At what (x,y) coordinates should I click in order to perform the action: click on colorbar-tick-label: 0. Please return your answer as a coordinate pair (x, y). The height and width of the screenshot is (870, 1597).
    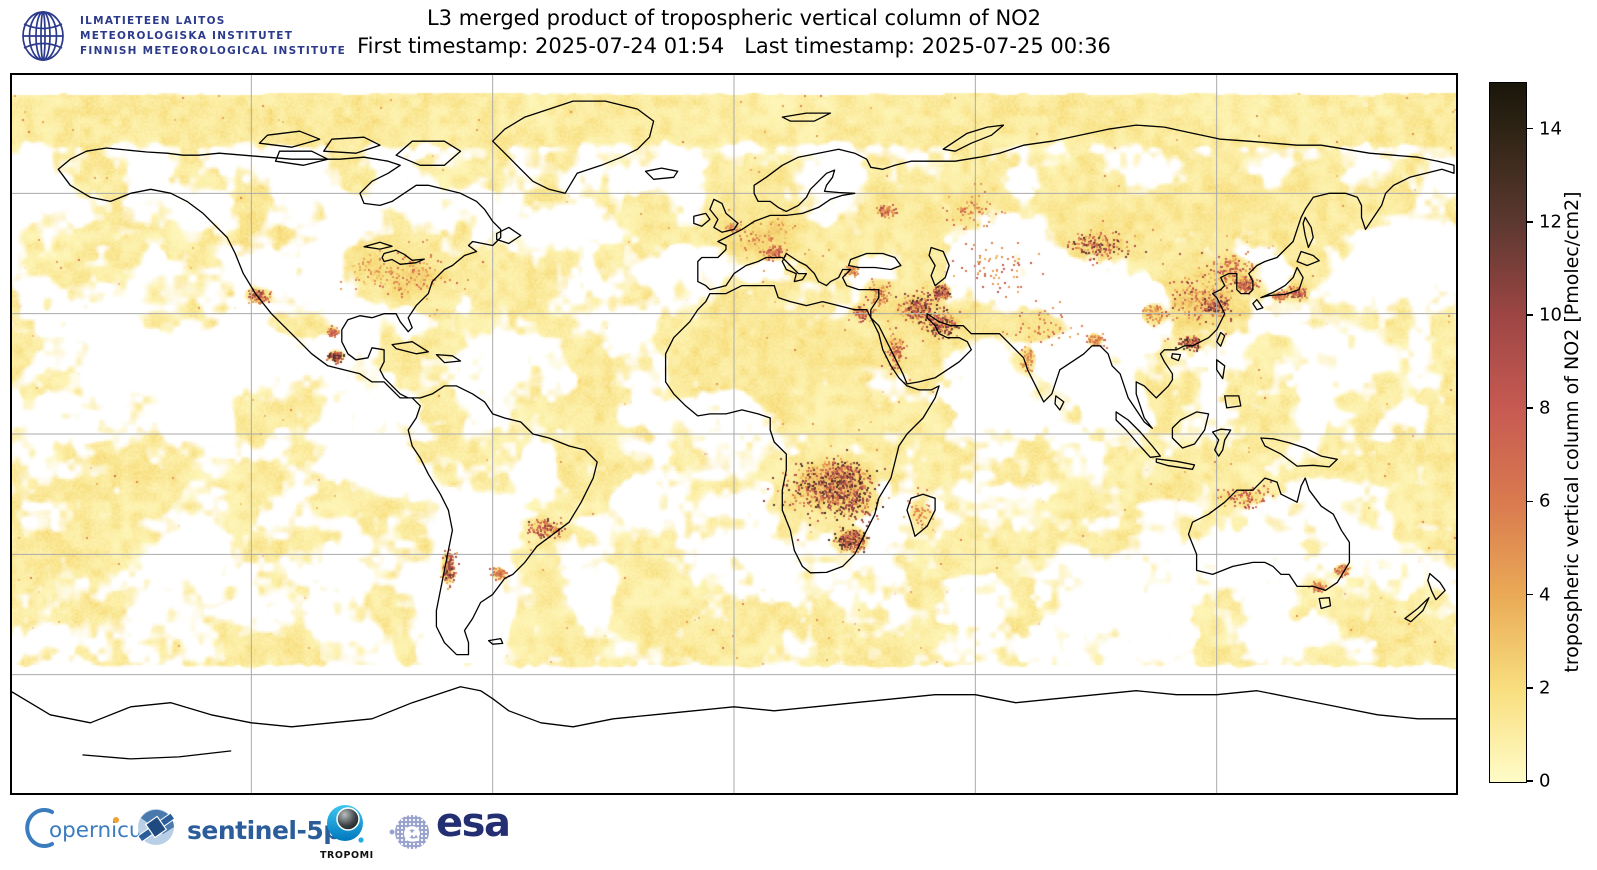
    Looking at the image, I should click on (1545, 781).